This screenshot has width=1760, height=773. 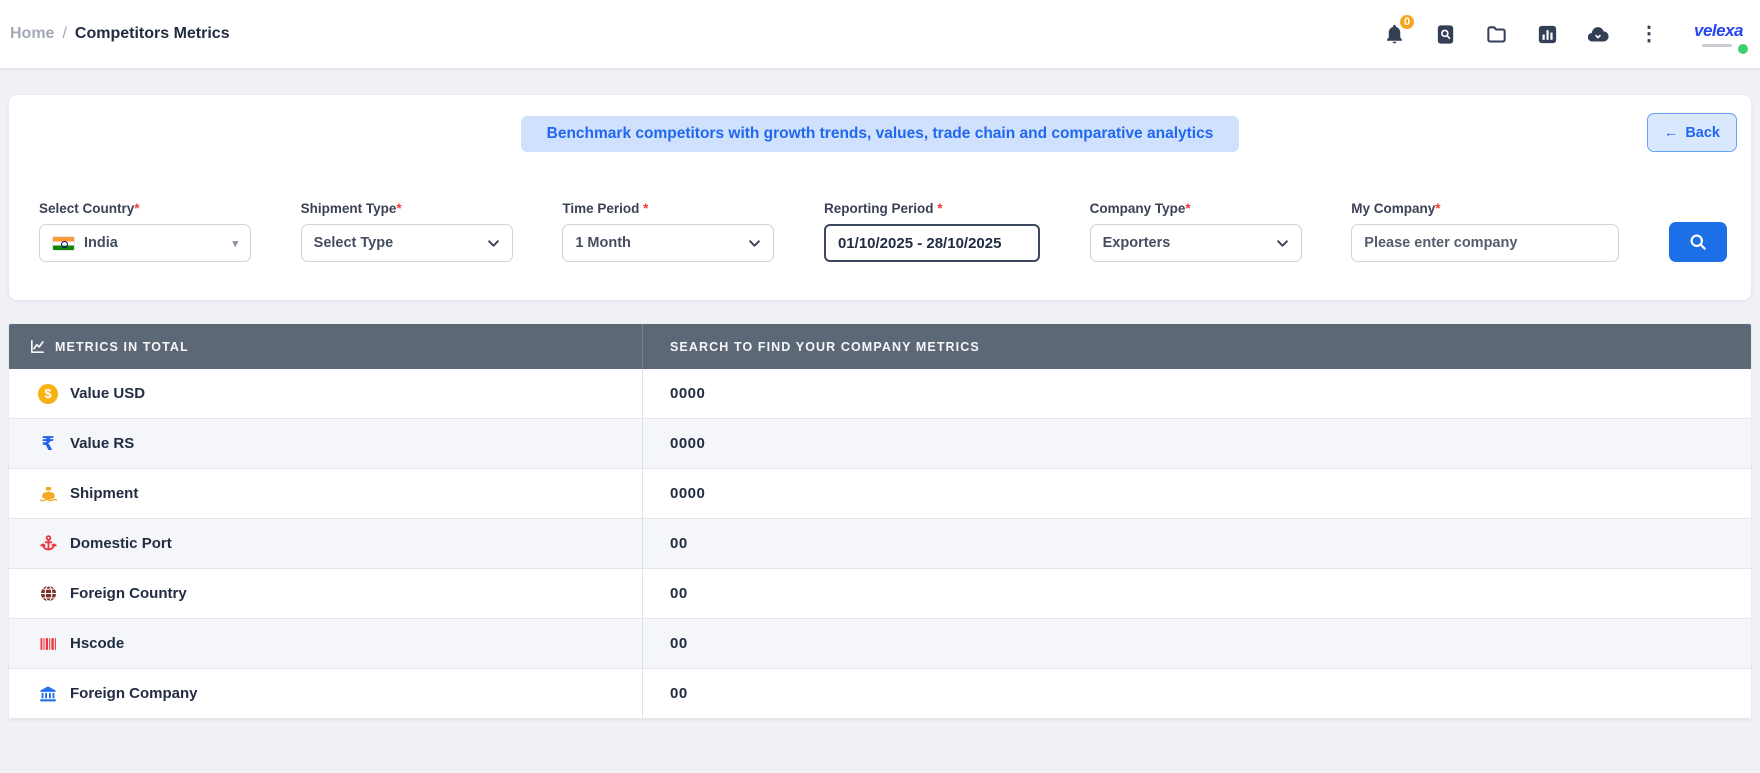 I want to click on dollar-coin-icon: $, so click(x=48, y=394).